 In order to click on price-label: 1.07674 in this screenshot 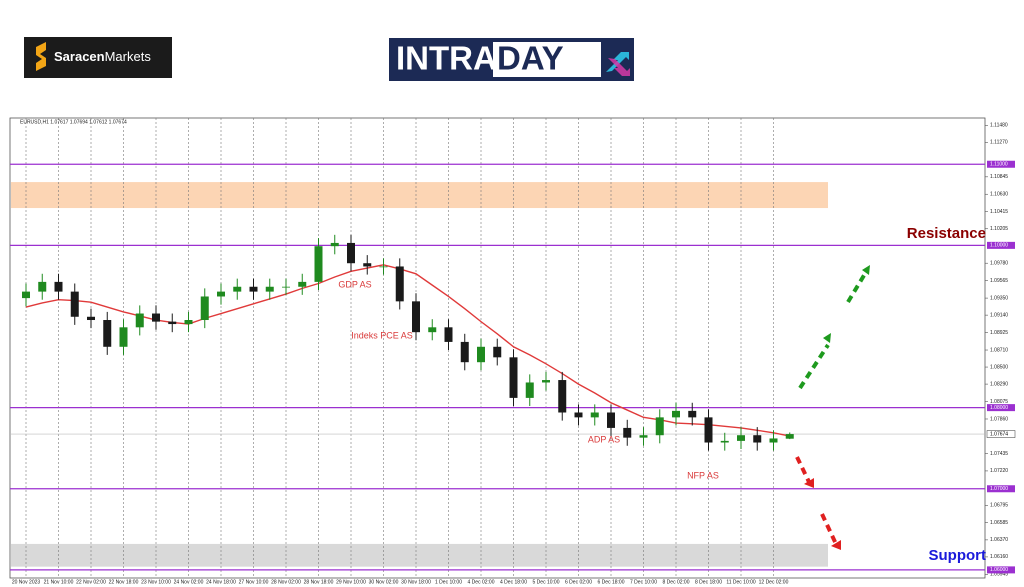, I will do `click(999, 434)`.